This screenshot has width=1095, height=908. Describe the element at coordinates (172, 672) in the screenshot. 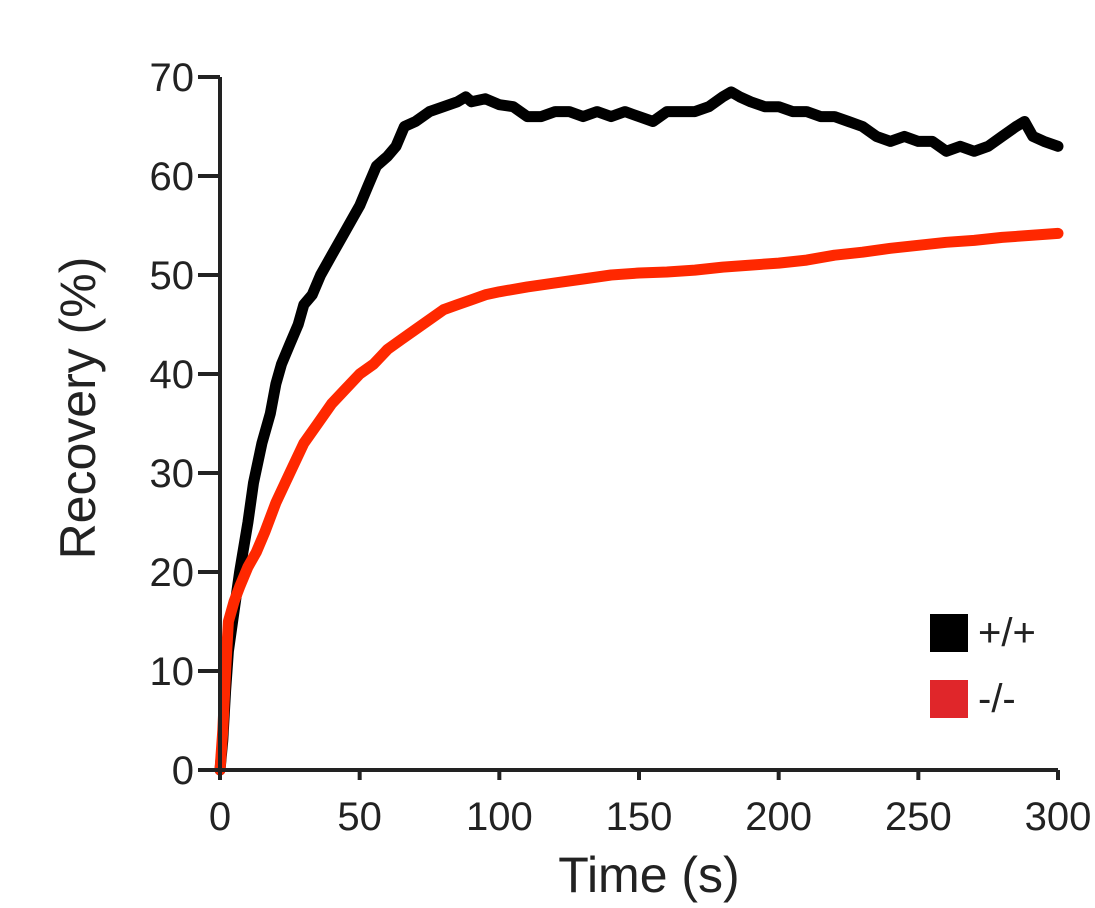

I see `y-tick-label: 10` at that location.